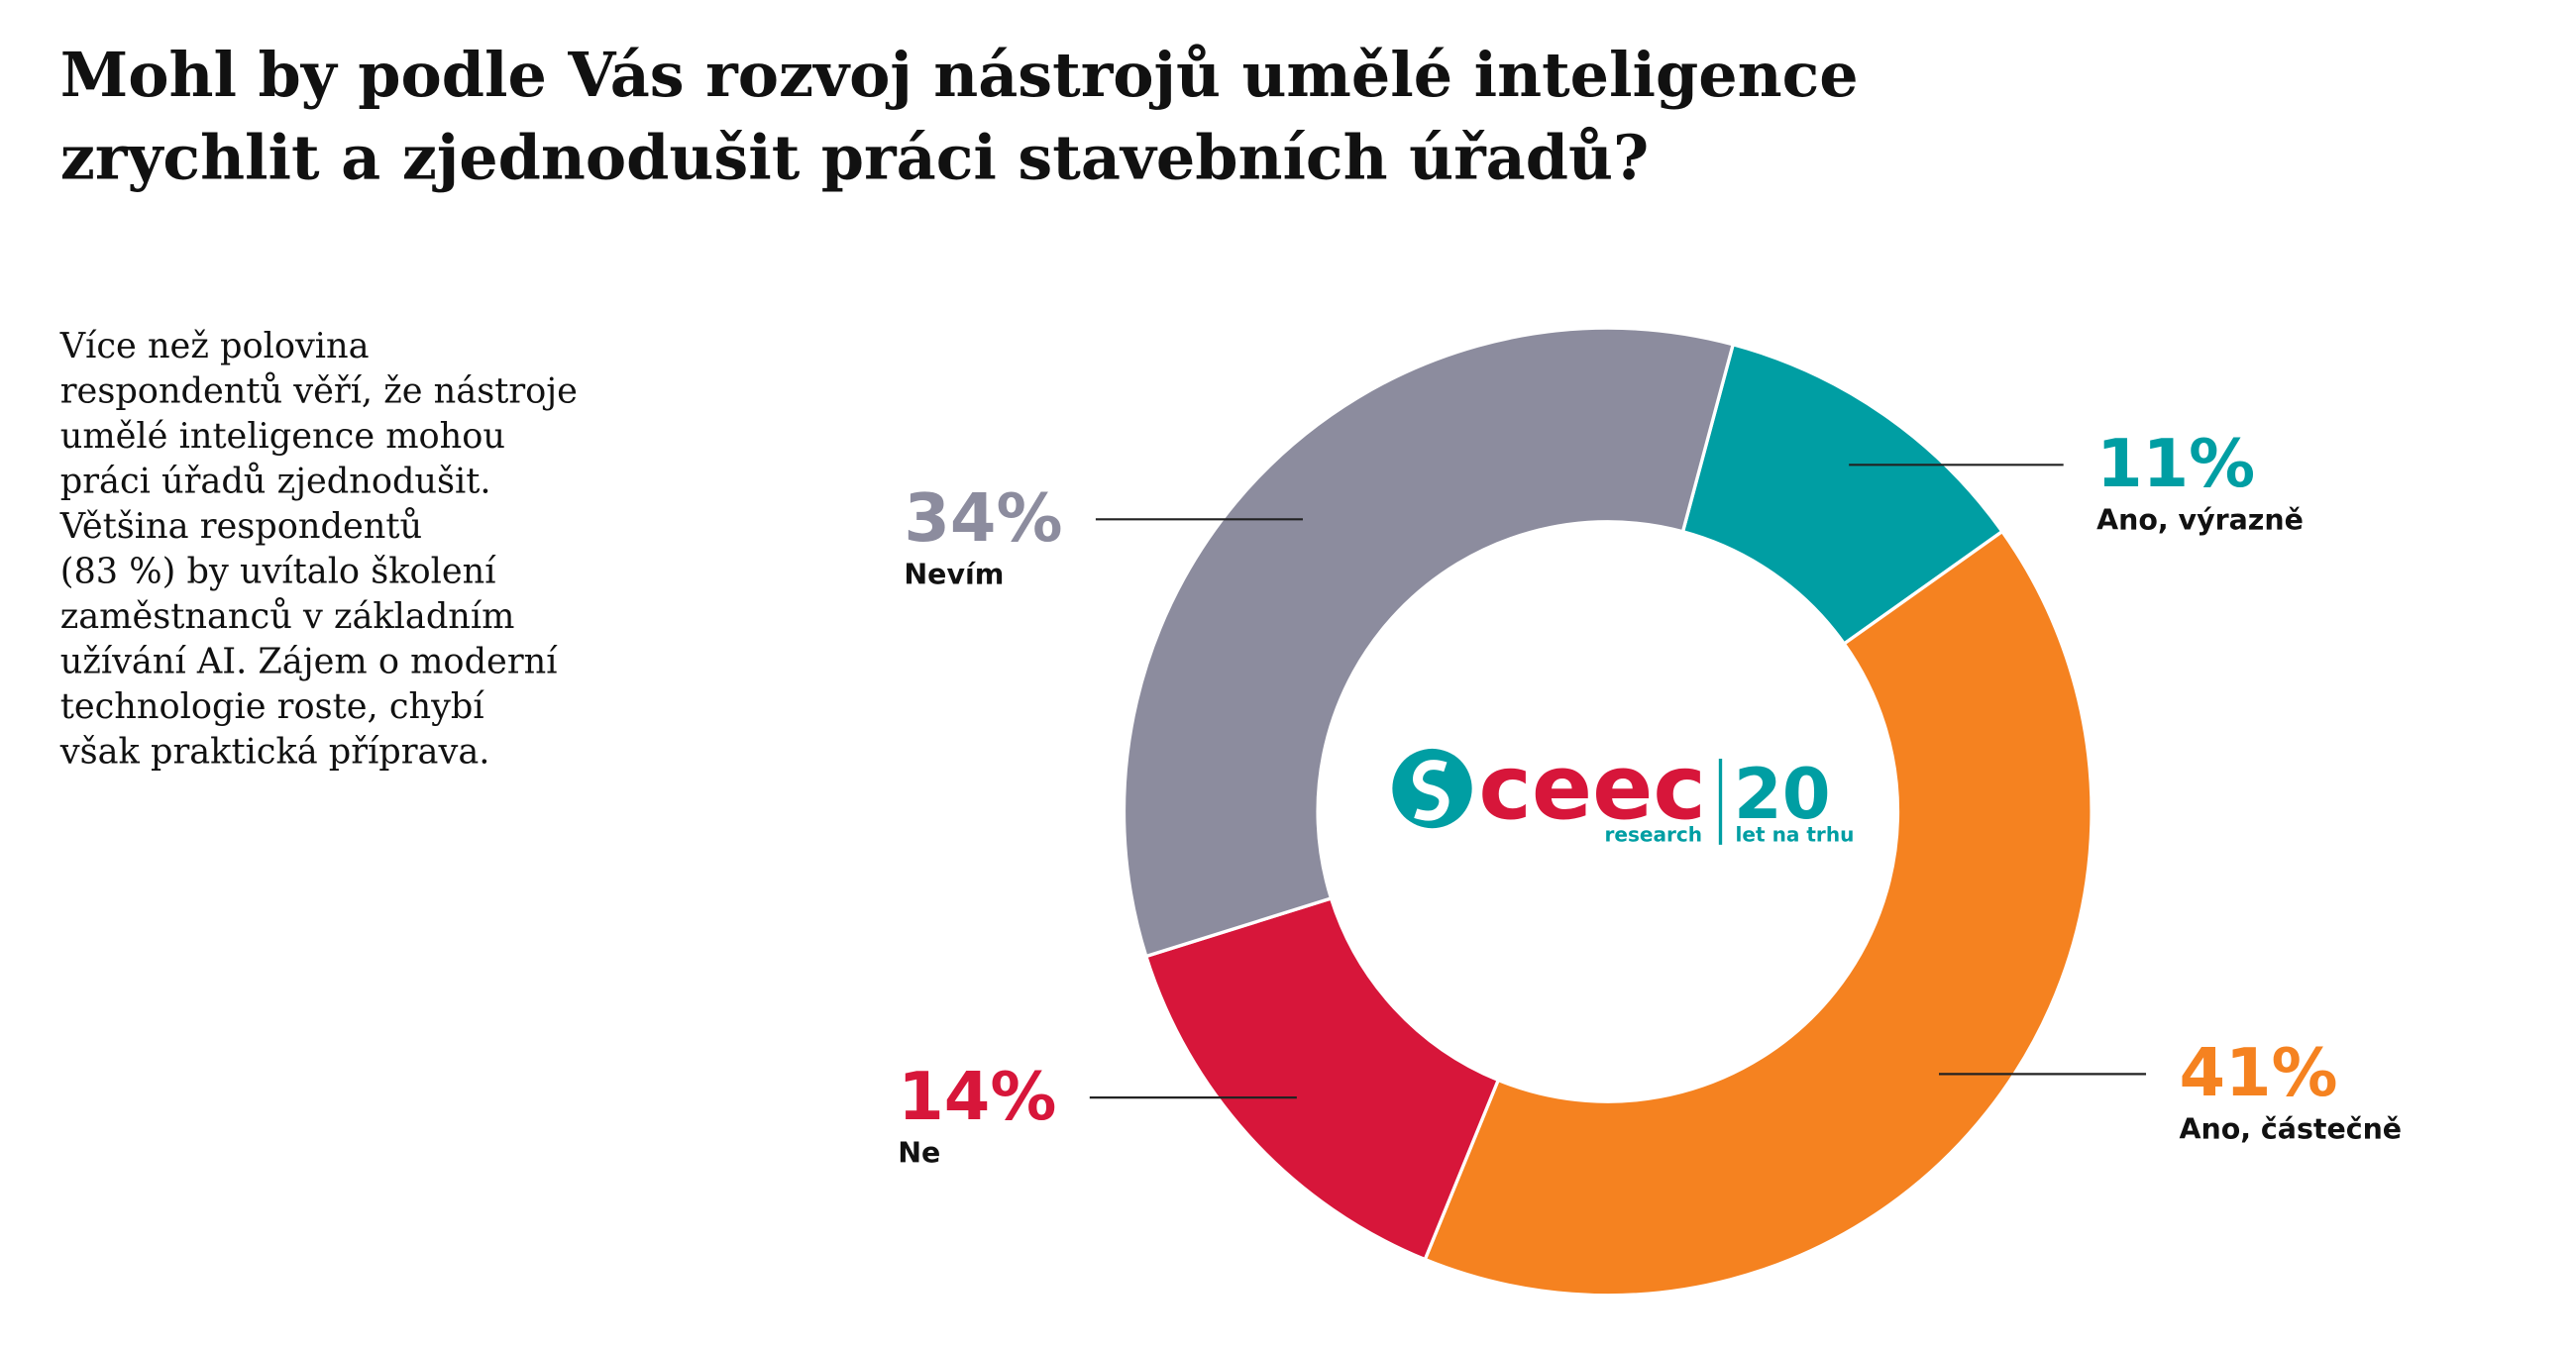 The image size is (2576, 1350). I want to click on description-line: (83 %) by uvítalo školení, so click(278, 572).